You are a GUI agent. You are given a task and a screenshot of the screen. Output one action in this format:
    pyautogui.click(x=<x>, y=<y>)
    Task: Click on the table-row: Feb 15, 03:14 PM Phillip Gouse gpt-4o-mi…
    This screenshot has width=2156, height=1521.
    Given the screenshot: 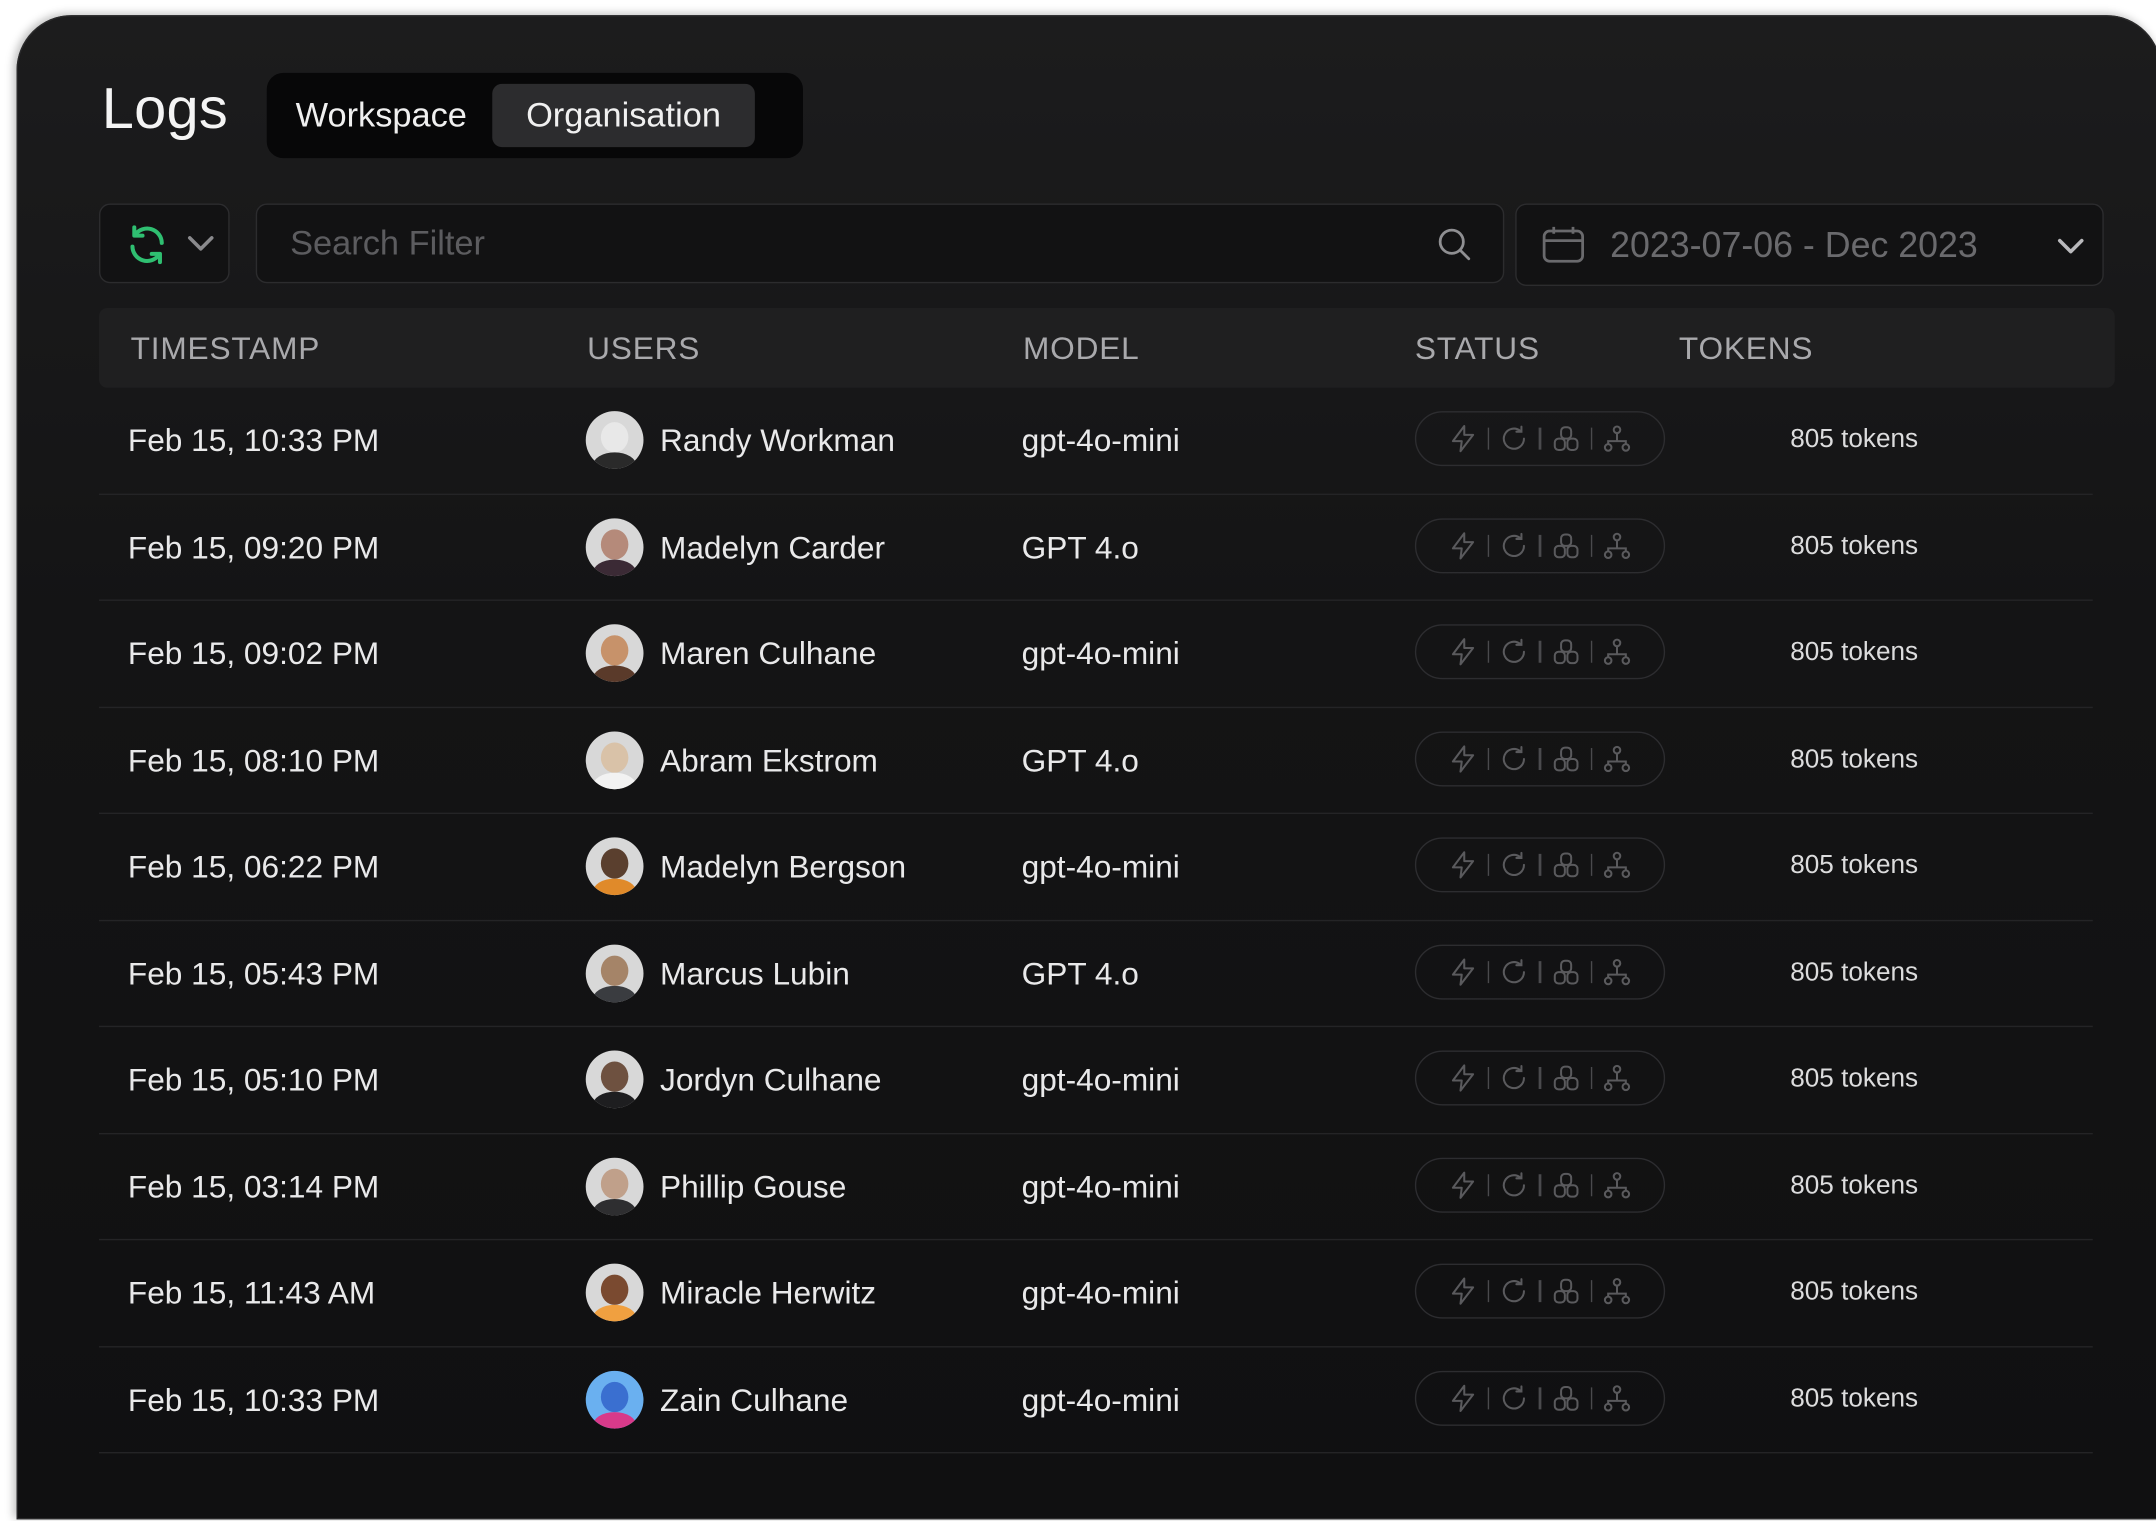 What is the action you would take?
    pyautogui.click(x=1096, y=1187)
    